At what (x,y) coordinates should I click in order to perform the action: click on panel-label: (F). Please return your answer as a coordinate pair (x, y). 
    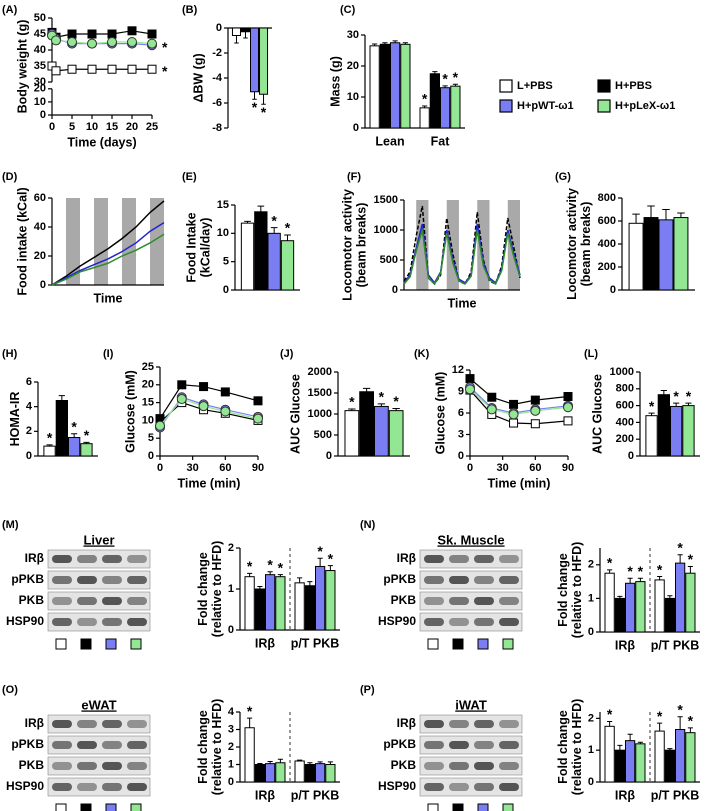
    Looking at the image, I should click on (354, 177).